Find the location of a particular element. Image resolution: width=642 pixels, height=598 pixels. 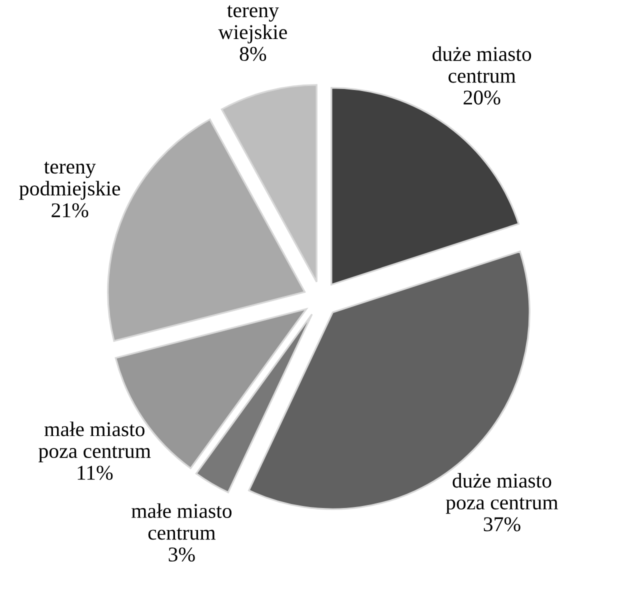

data-label: 37% is located at coordinates (502, 524).